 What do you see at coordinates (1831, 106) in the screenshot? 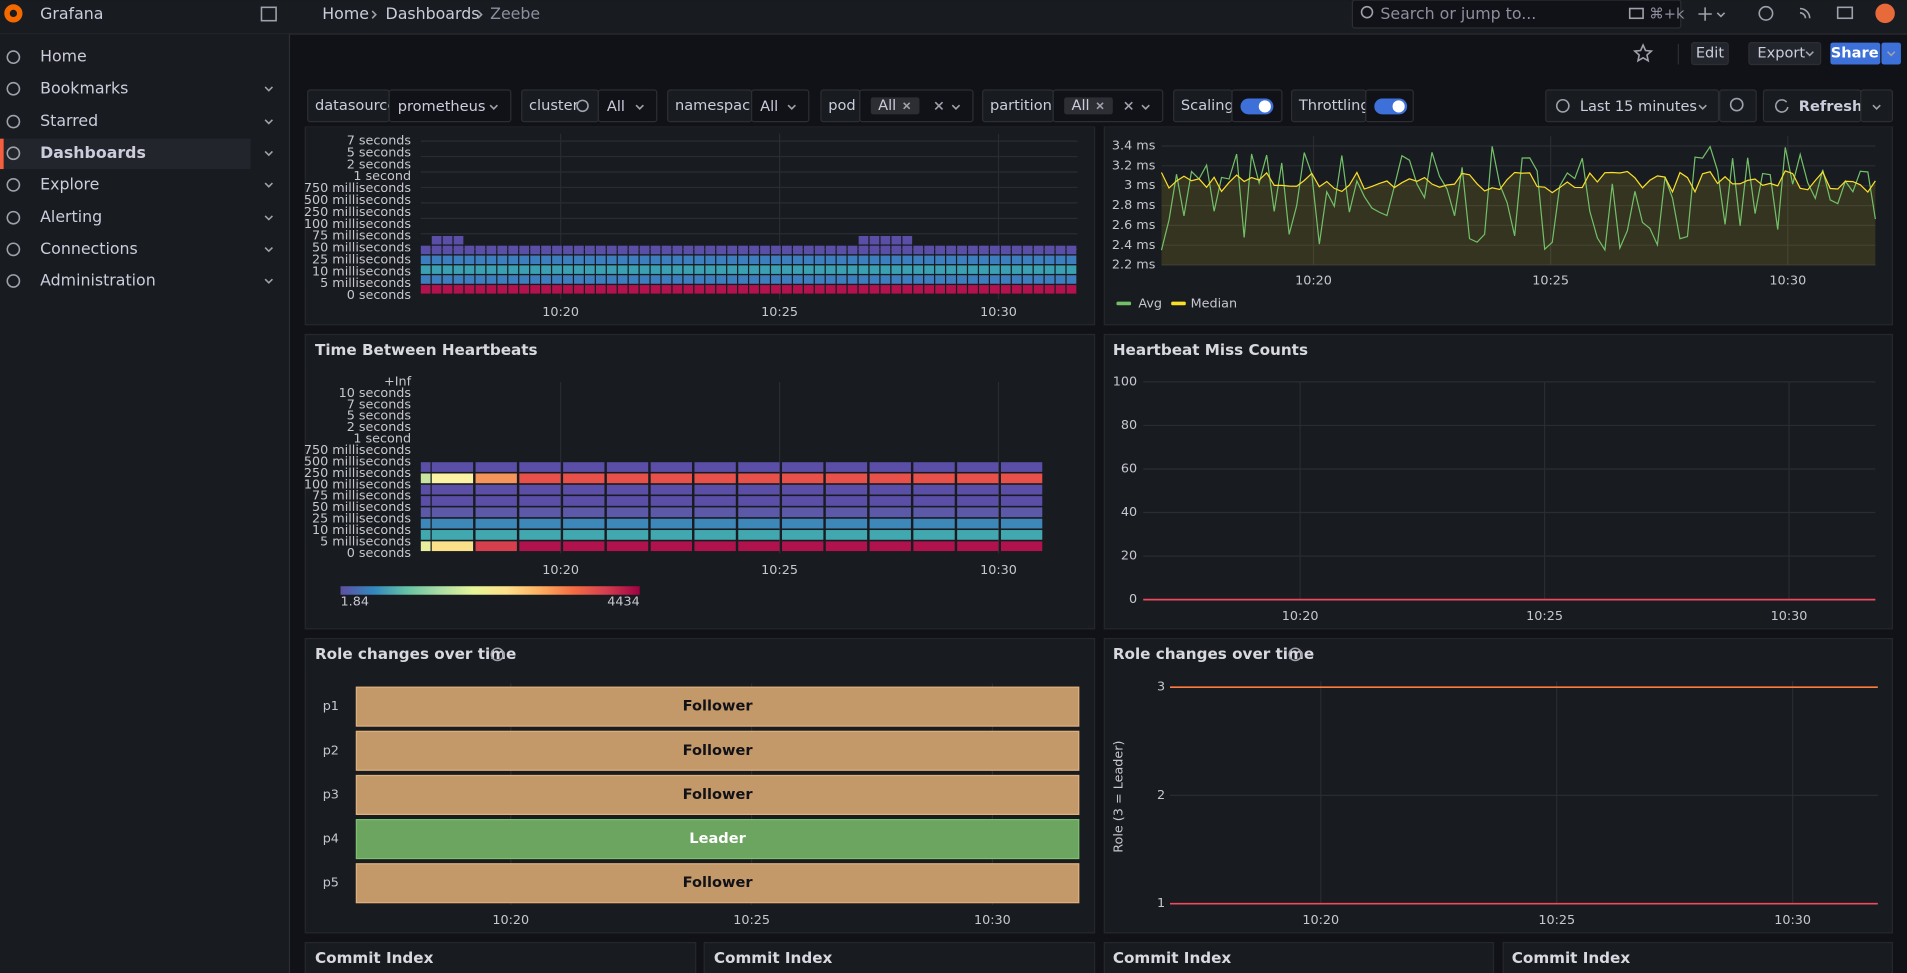
I see `refresh-label: Refresh` at bounding box center [1831, 106].